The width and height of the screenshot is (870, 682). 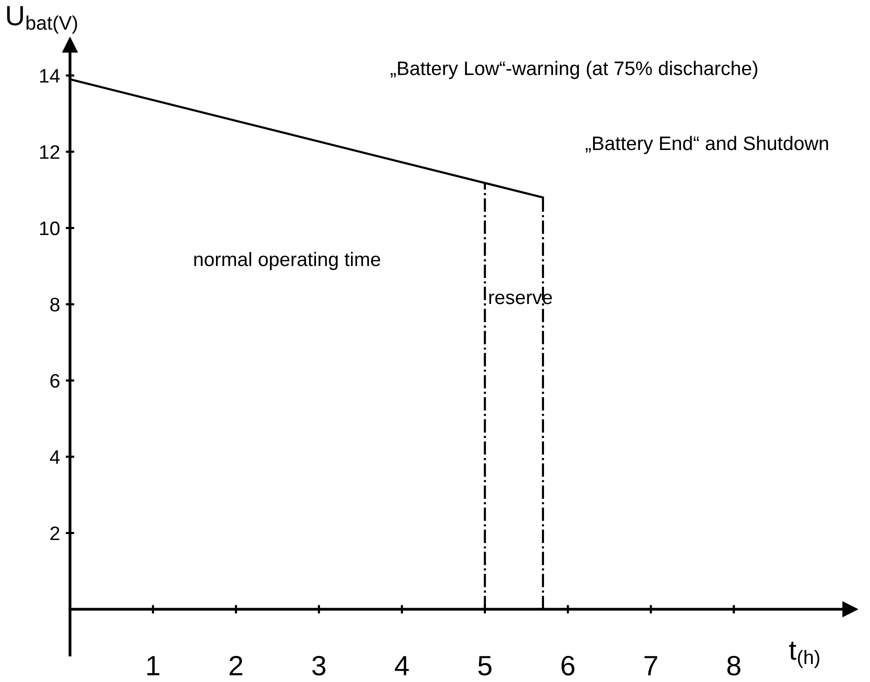 I want to click on x-tick-label: 4, so click(x=401, y=666).